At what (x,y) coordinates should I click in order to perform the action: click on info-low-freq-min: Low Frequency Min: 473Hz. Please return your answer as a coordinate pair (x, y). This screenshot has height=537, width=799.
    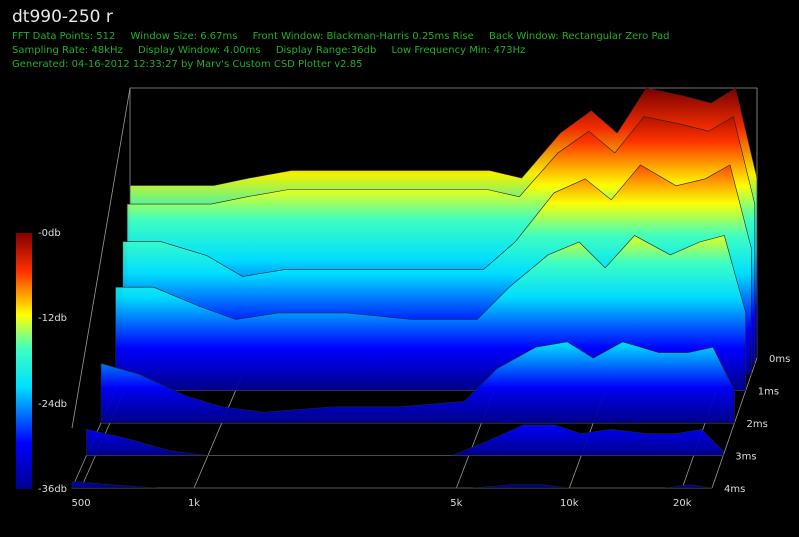
    Looking at the image, I should click on (458, 50).